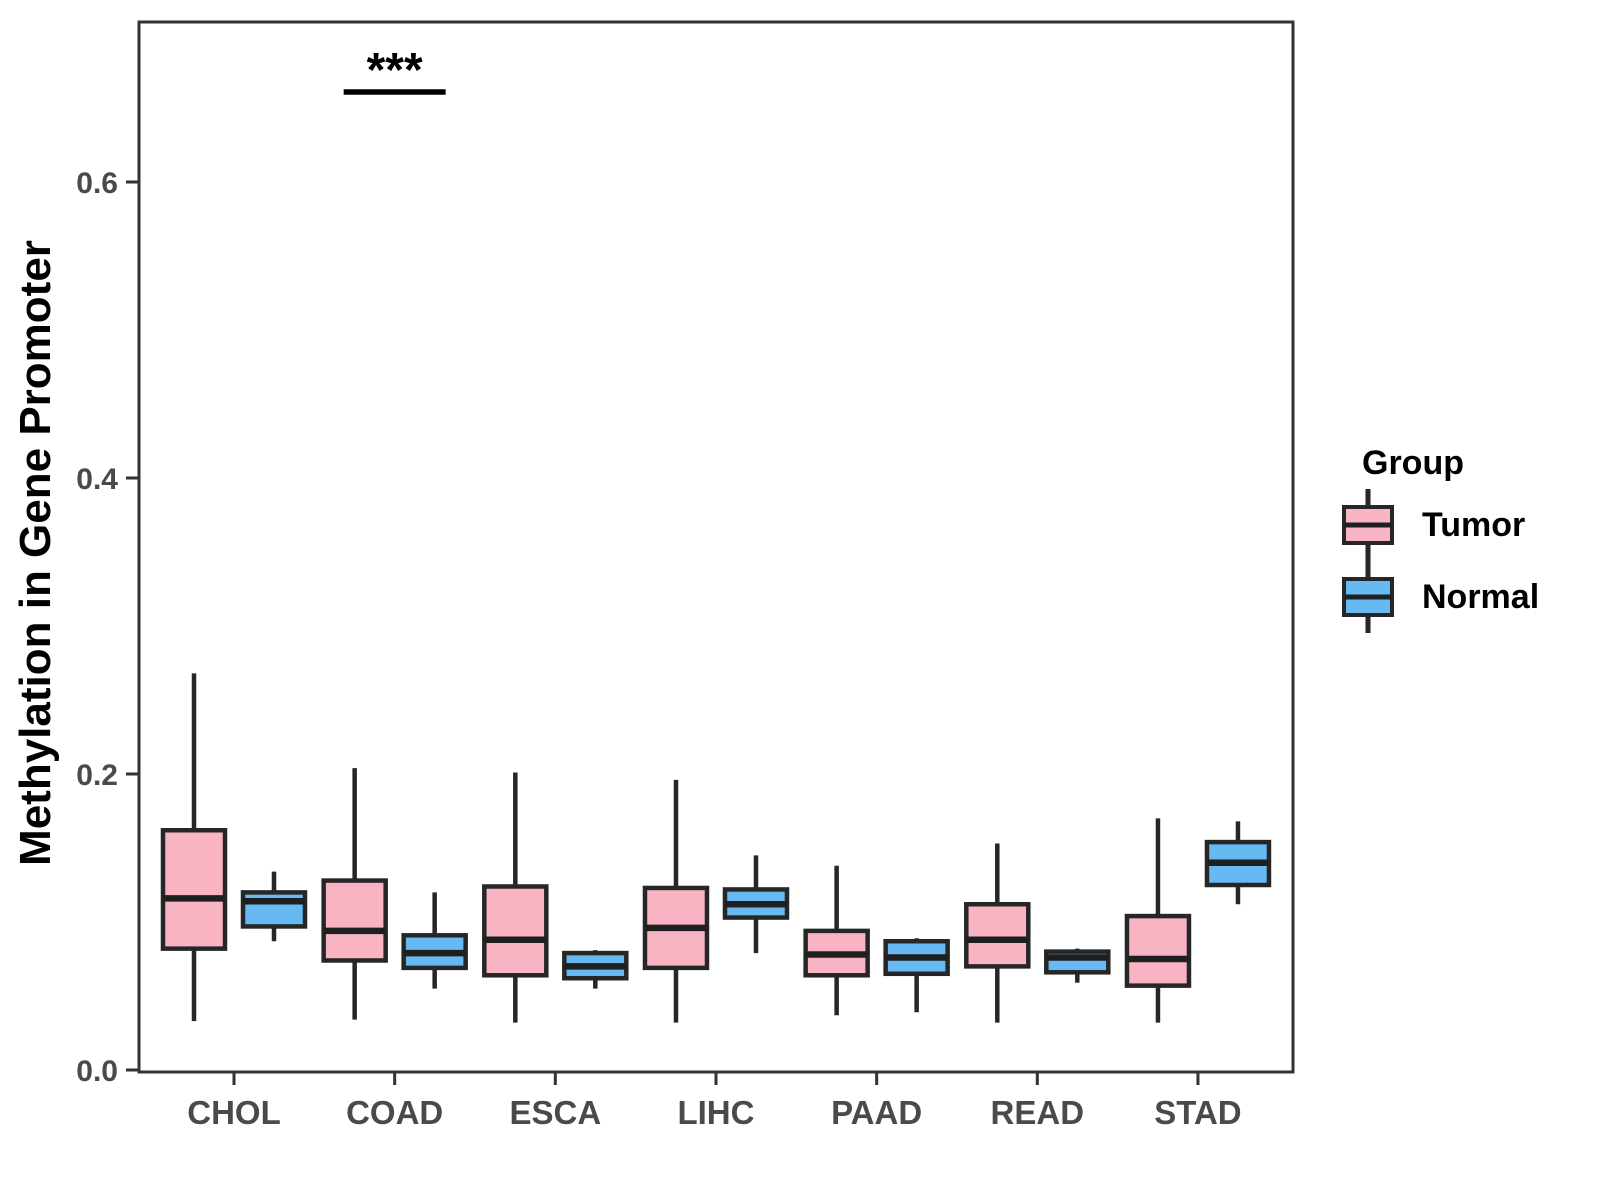 This screenshot has width=1600, height=1200. Describe the element at coordinates (1238, 863) in the screenshot. I see `boxplot-stad-normal` at that location.